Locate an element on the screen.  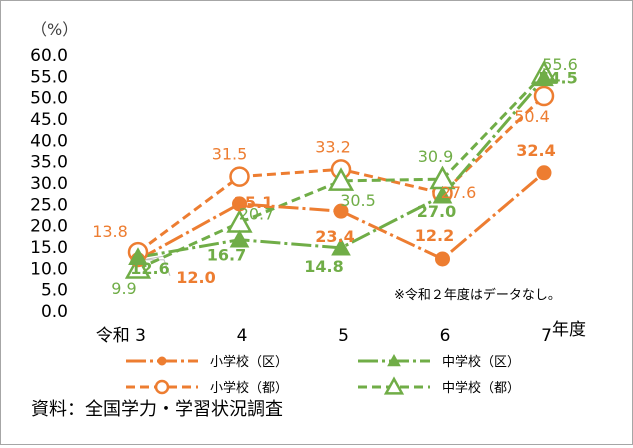
data-label: 12.6 is located at coordinates (149, 268).